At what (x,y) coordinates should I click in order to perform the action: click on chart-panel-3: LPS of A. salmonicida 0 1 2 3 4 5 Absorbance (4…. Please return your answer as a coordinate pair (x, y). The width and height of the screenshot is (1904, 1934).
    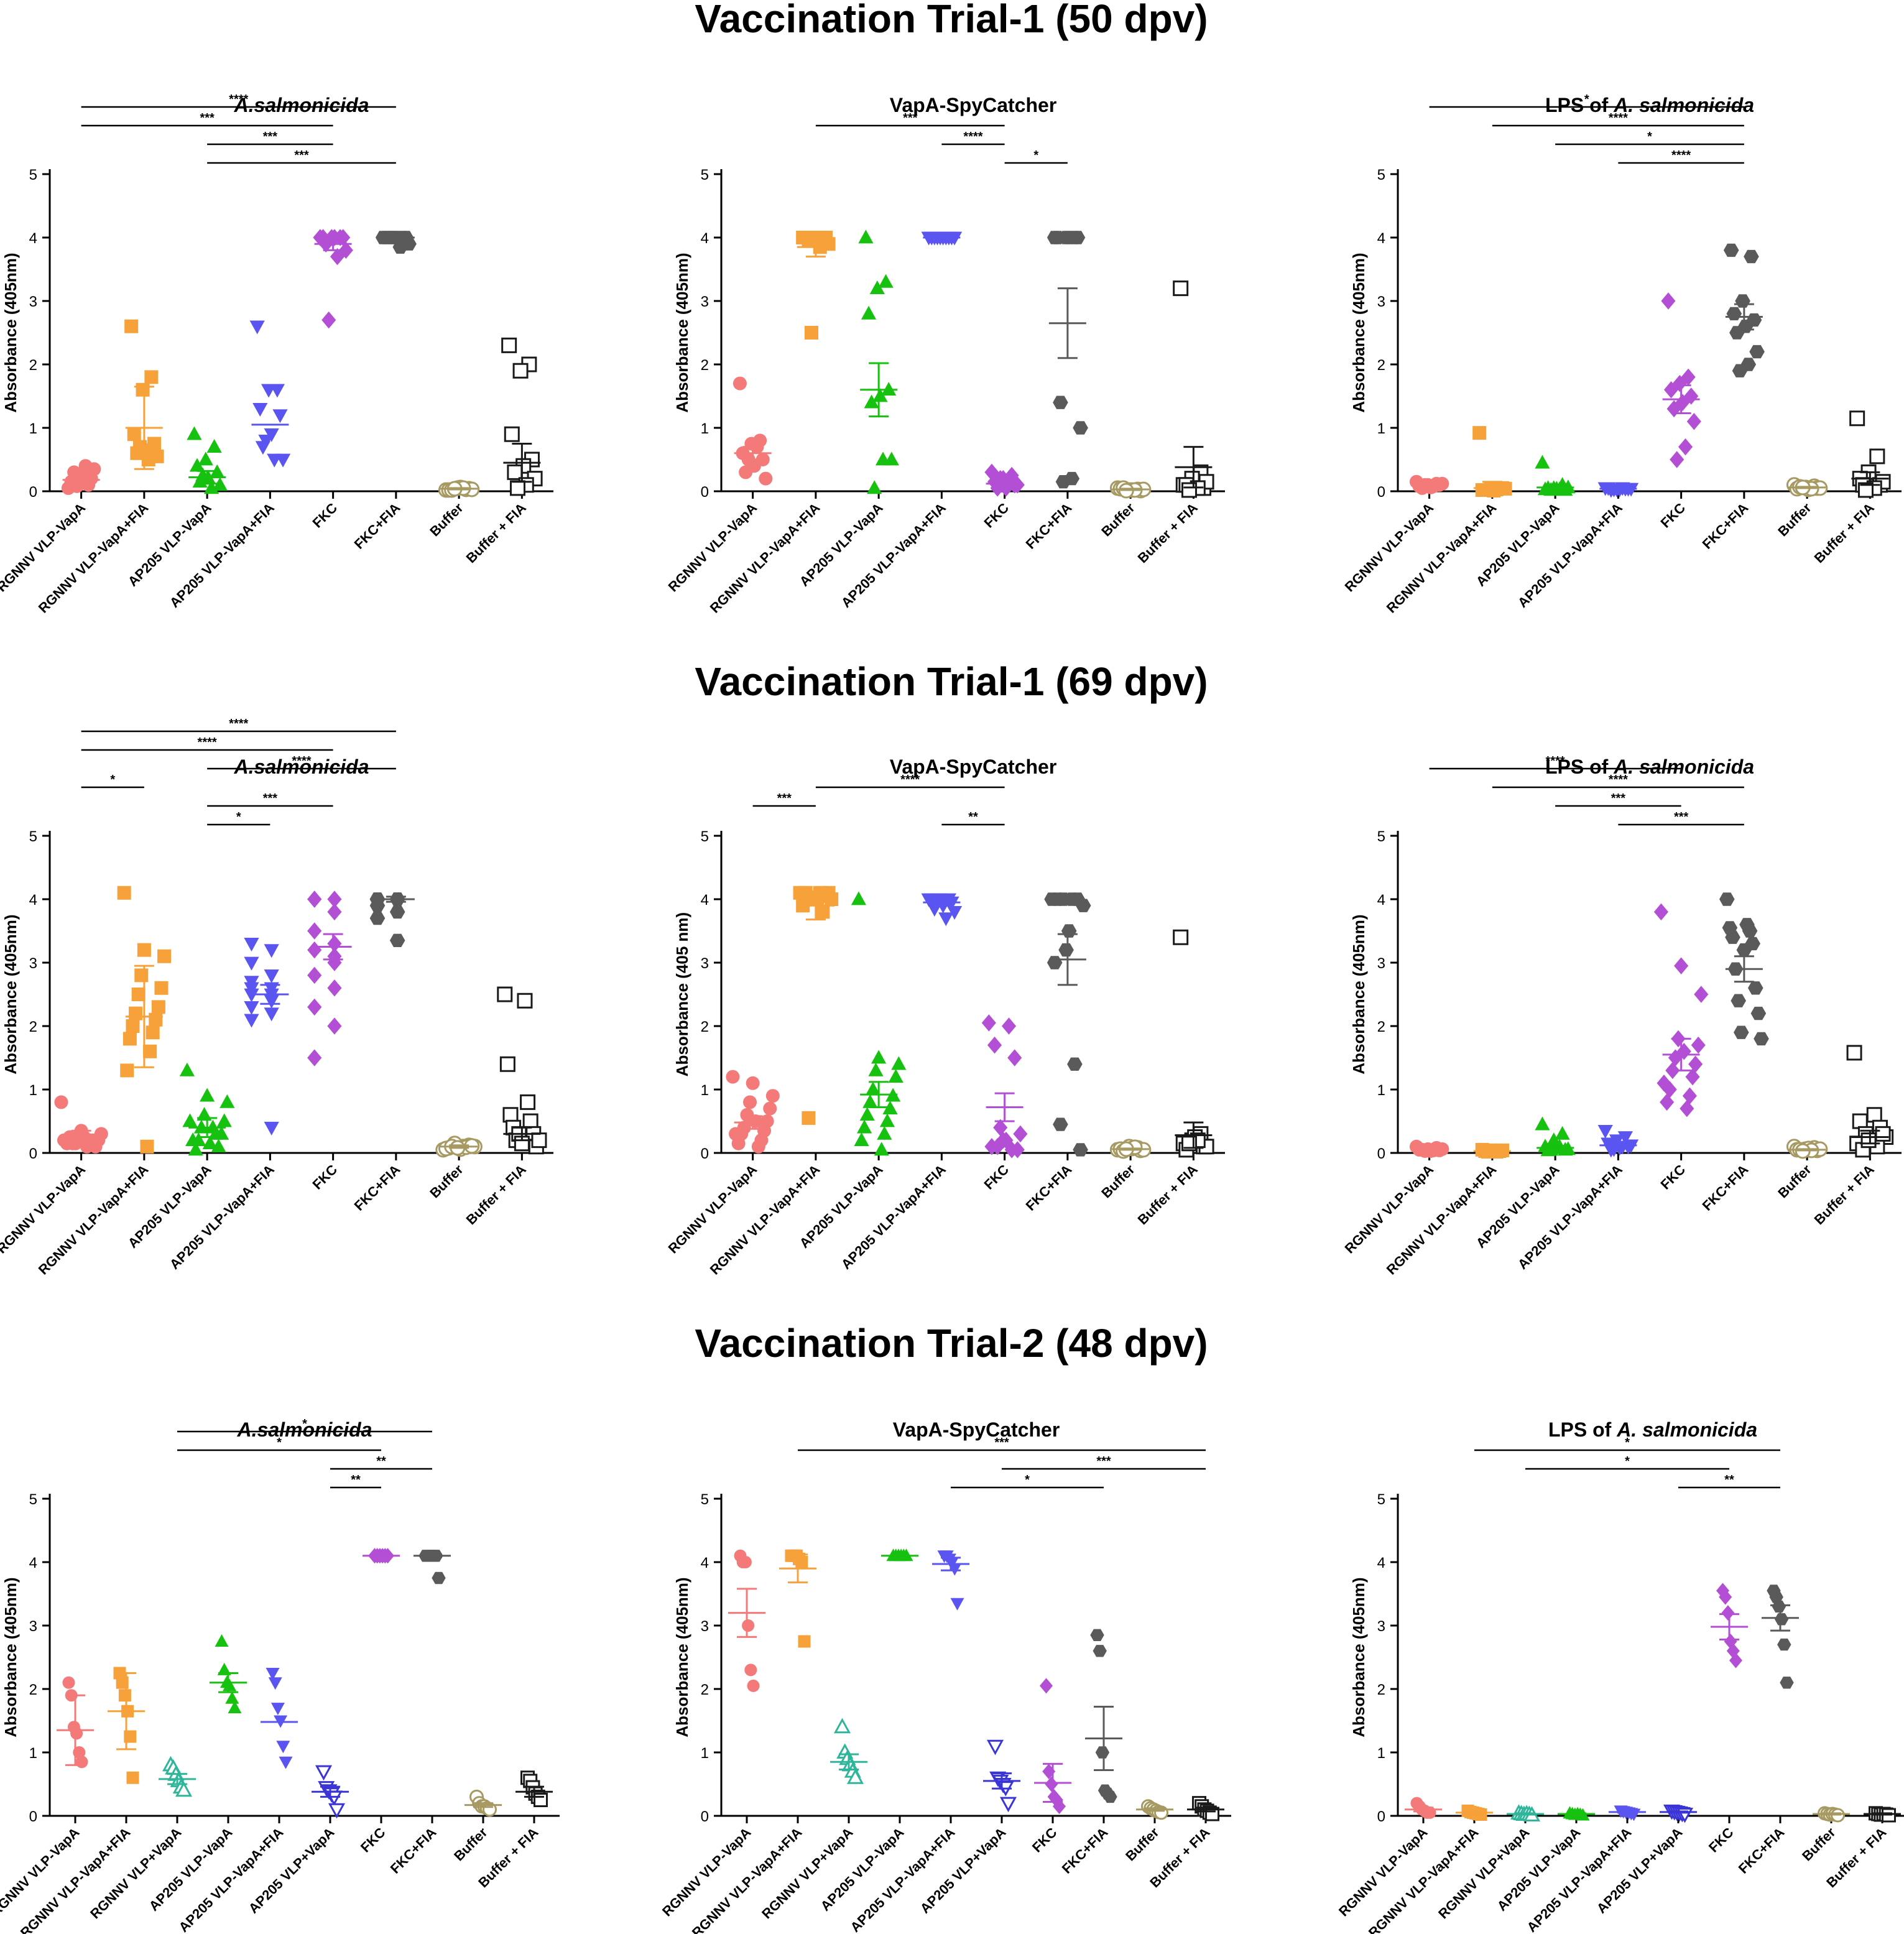
    Looking at the image, I should click on (1622, 354).